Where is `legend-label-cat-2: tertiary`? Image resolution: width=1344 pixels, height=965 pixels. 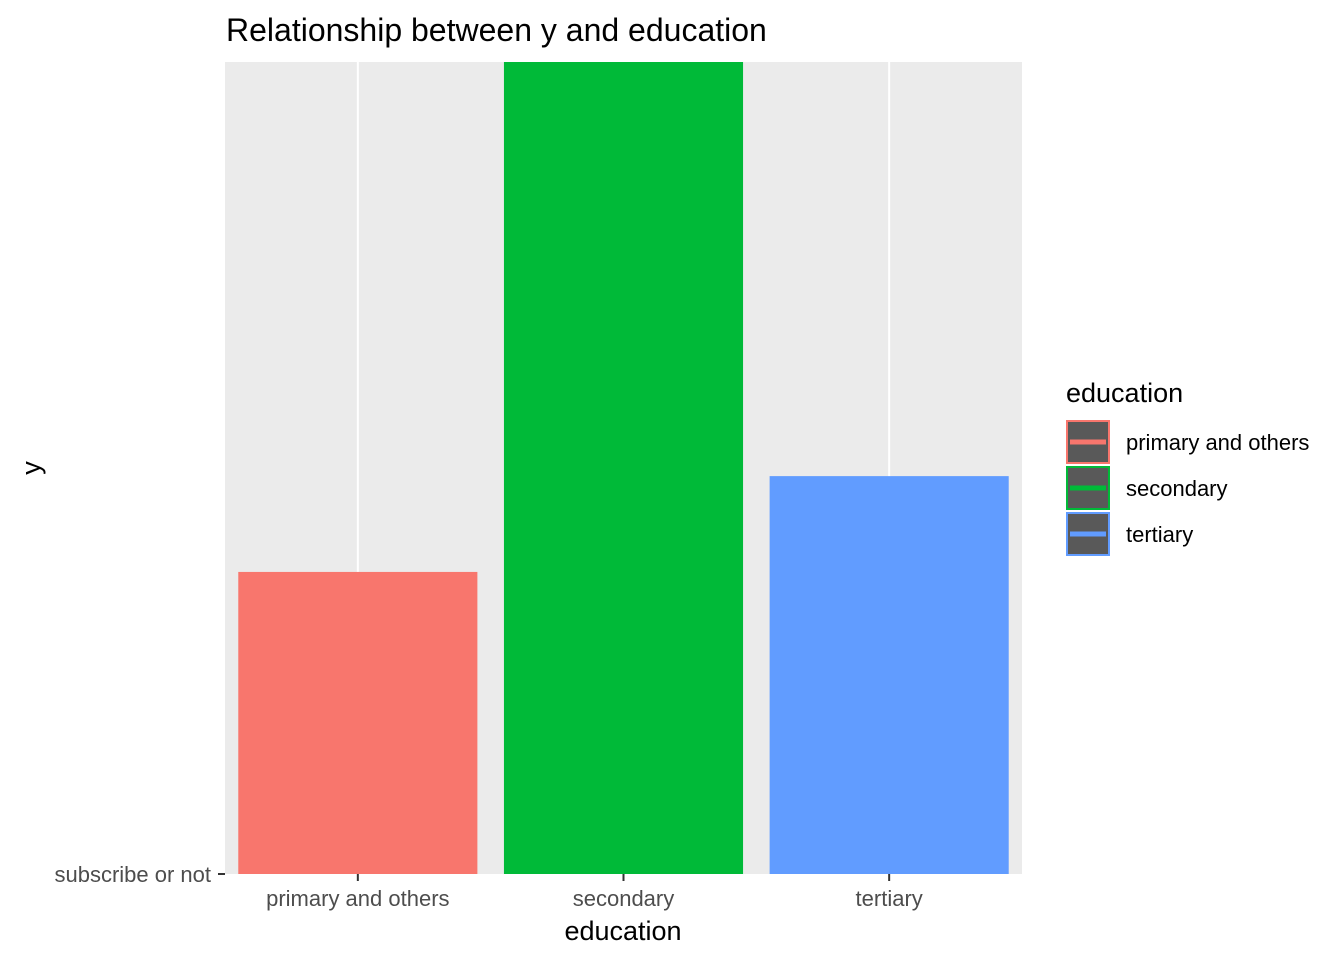
legend-label-cat-2: tertiary is located at coordinates (1159, 534).